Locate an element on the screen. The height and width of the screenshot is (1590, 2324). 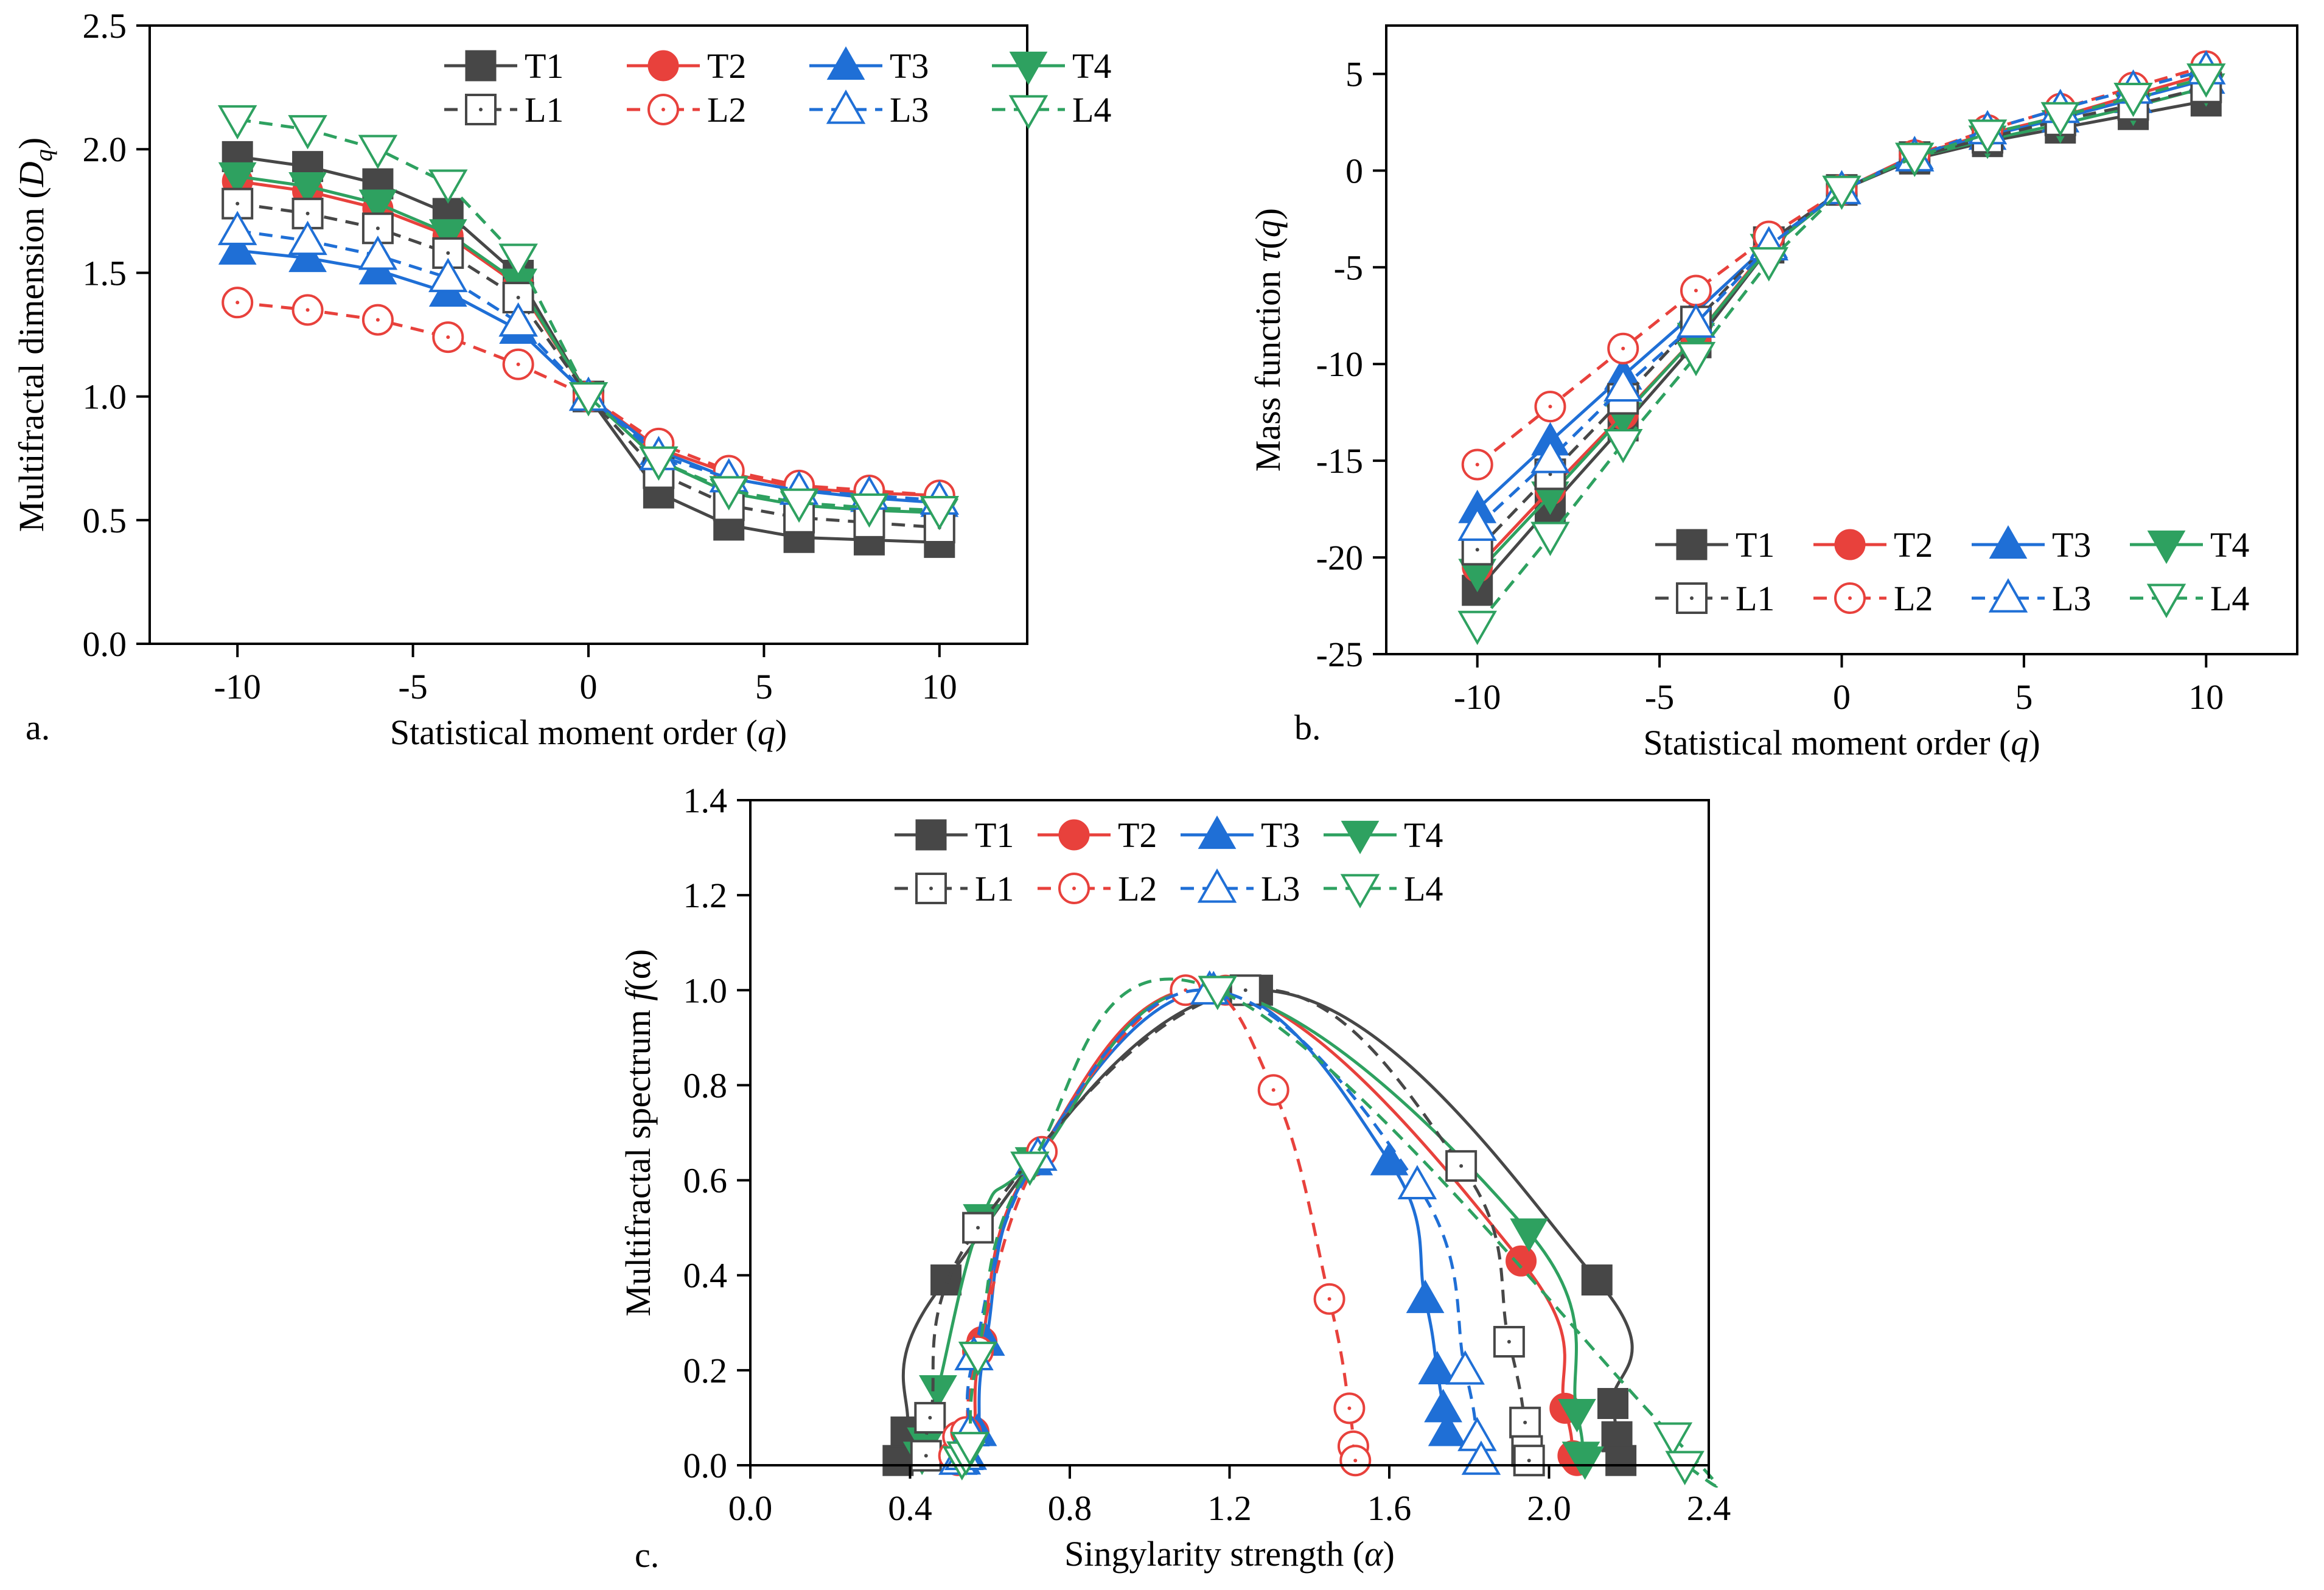
series-l2-point-7-dot is located at coordinates (1329, 1299).